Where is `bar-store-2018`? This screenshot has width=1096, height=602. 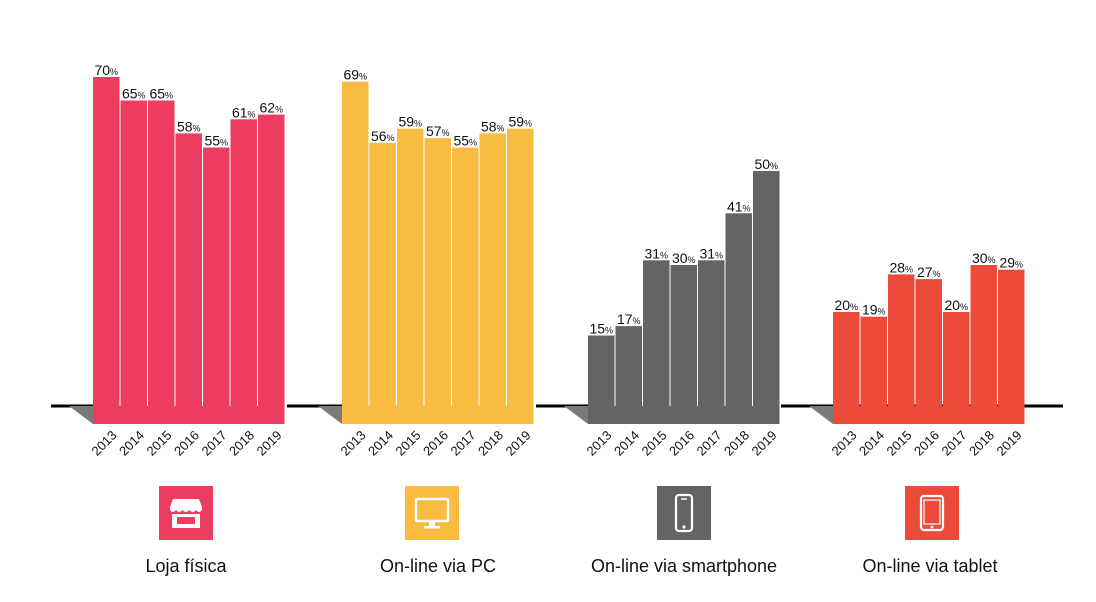 bar-store-2018 is located at coordinates (243, 263).